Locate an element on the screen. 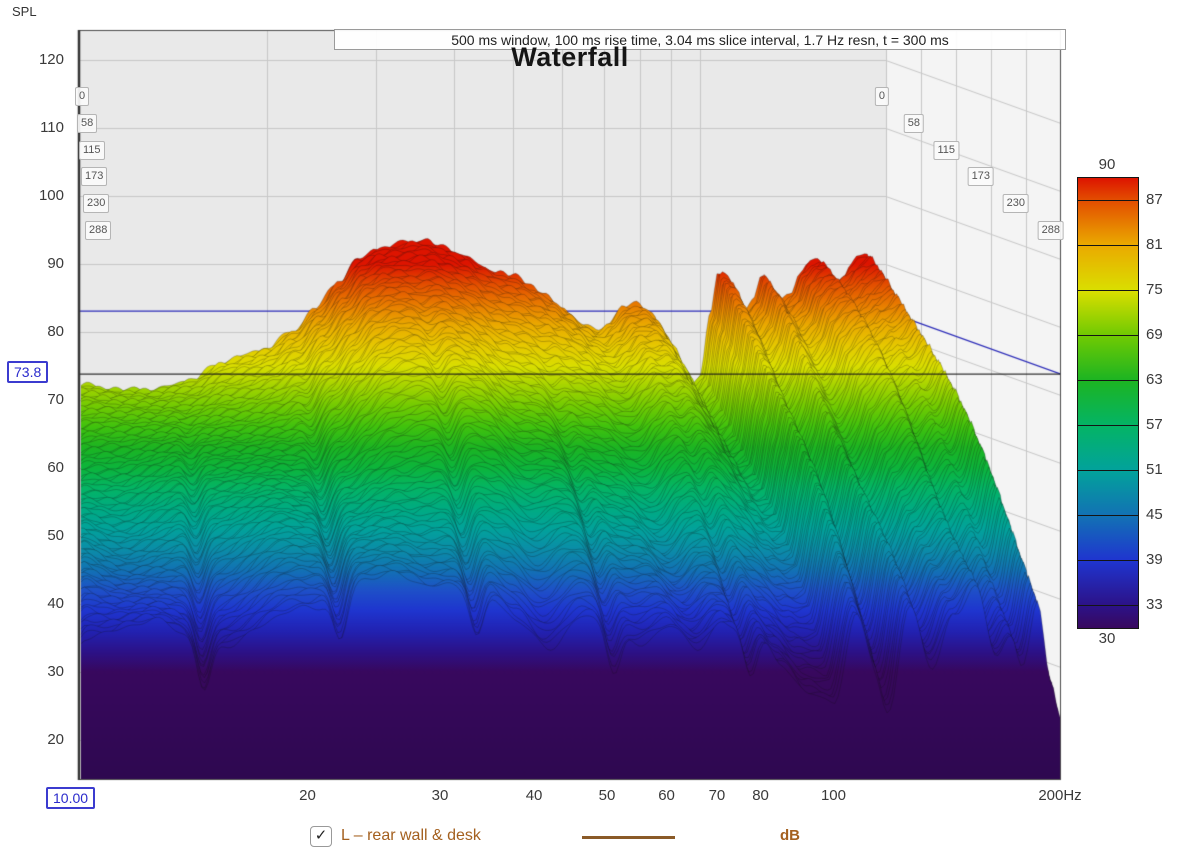 This screenshot has width=1200, height=861. time-slice-label-right: 288 is located at coordinates (1050, 230).